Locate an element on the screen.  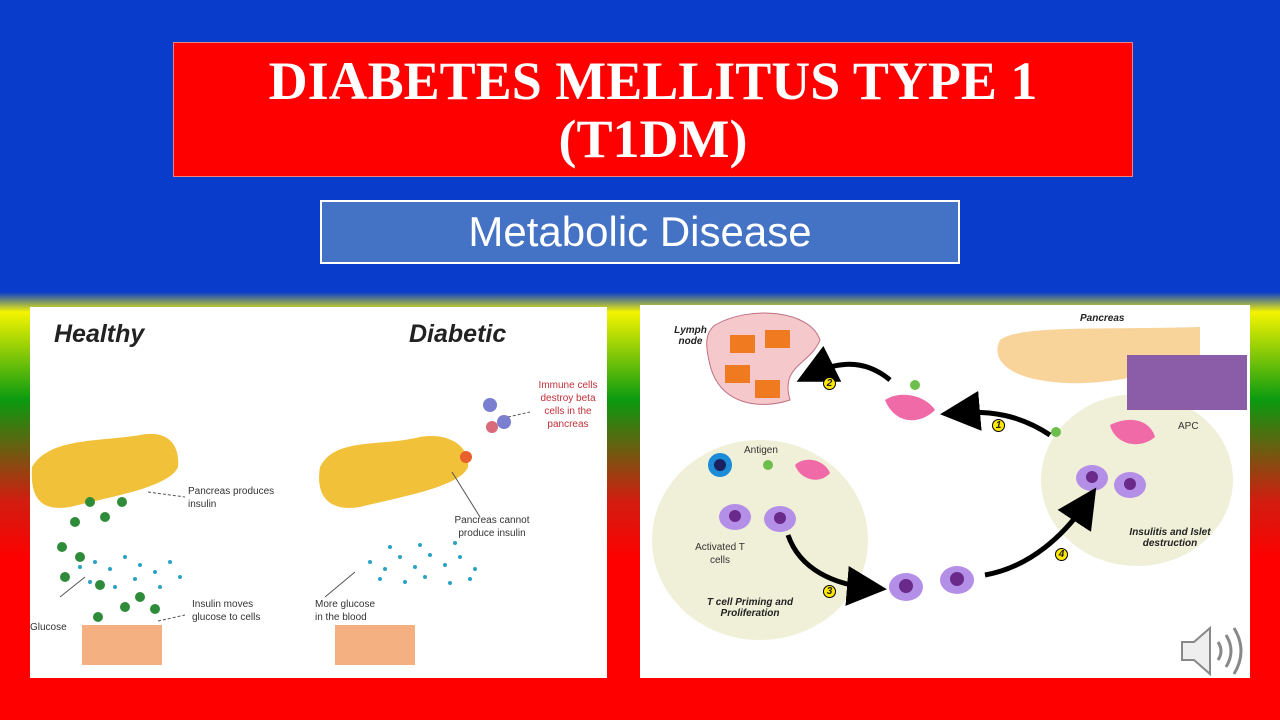
speaker-icon is located at coordinates (1214, 651).